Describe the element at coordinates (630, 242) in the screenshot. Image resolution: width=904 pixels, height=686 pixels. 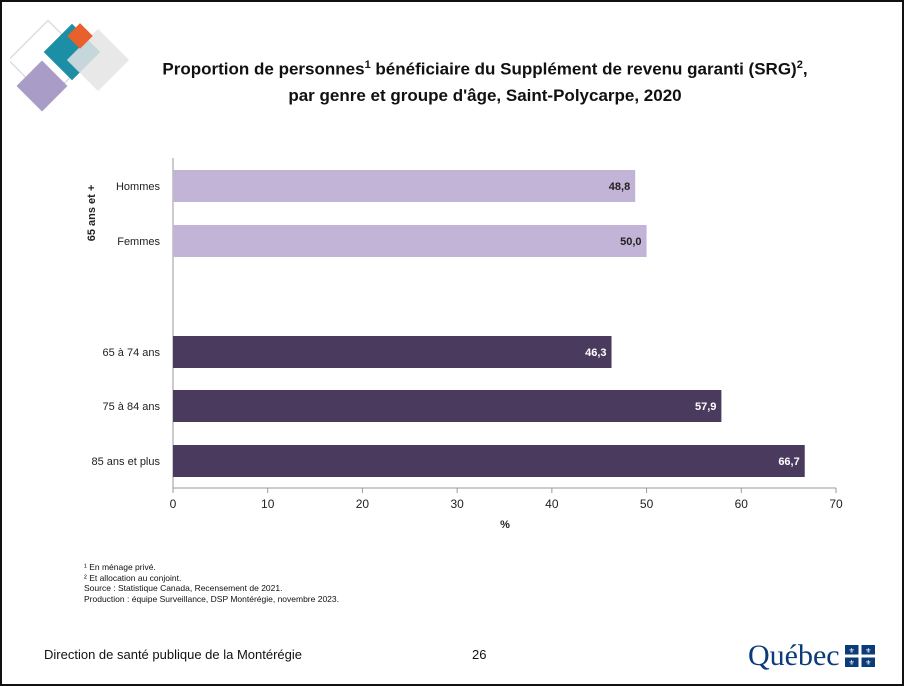
I see `bar-value-label: 50,0` at that location.